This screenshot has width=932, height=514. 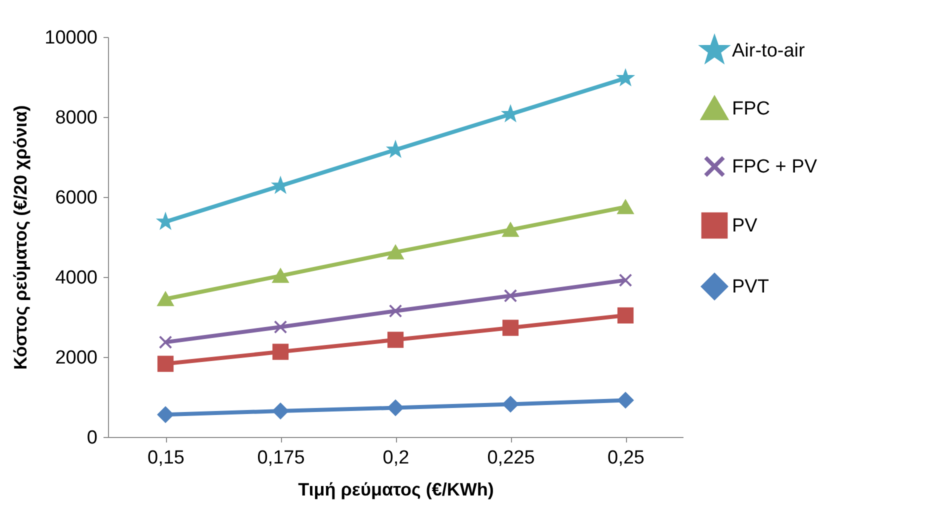 What do you see at coordinates (76, 118) in the screenshot?
I see `y-tick-label: 8000` at bounding box center [76, 118].